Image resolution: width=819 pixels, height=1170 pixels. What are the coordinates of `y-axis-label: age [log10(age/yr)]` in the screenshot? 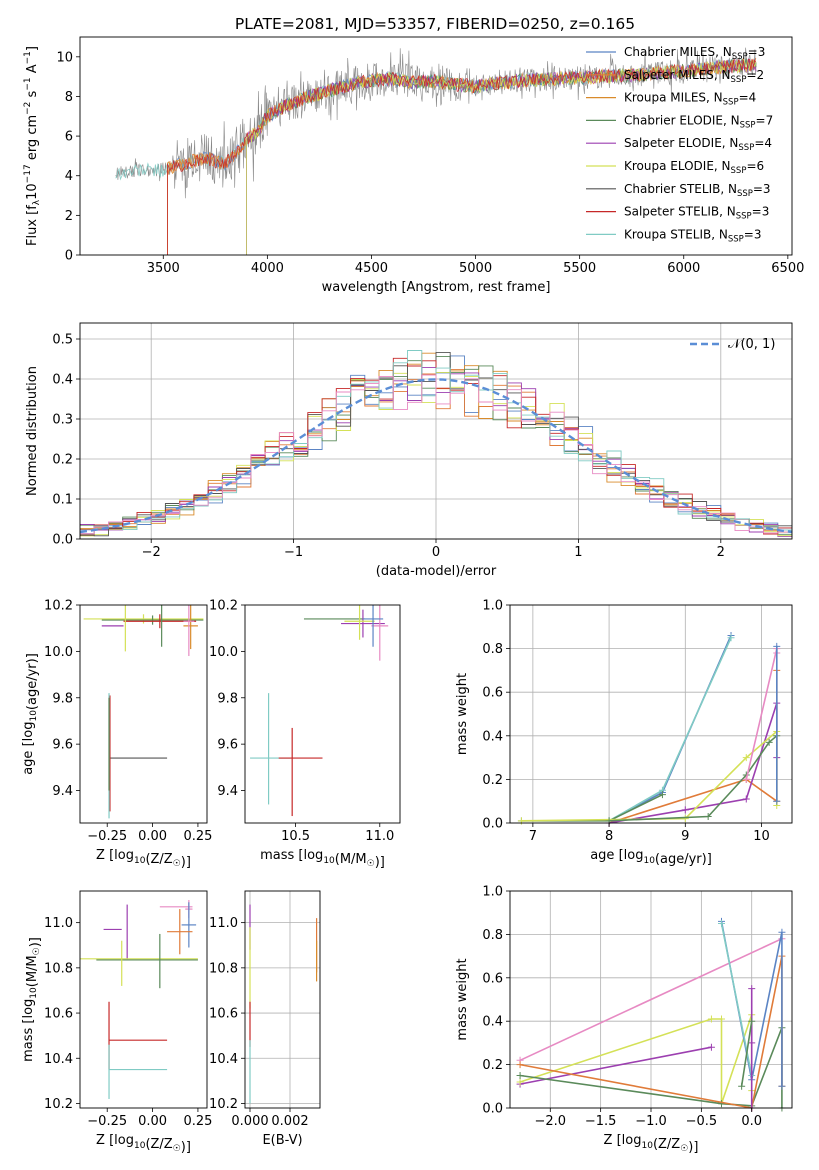 It's located at (30, 714).